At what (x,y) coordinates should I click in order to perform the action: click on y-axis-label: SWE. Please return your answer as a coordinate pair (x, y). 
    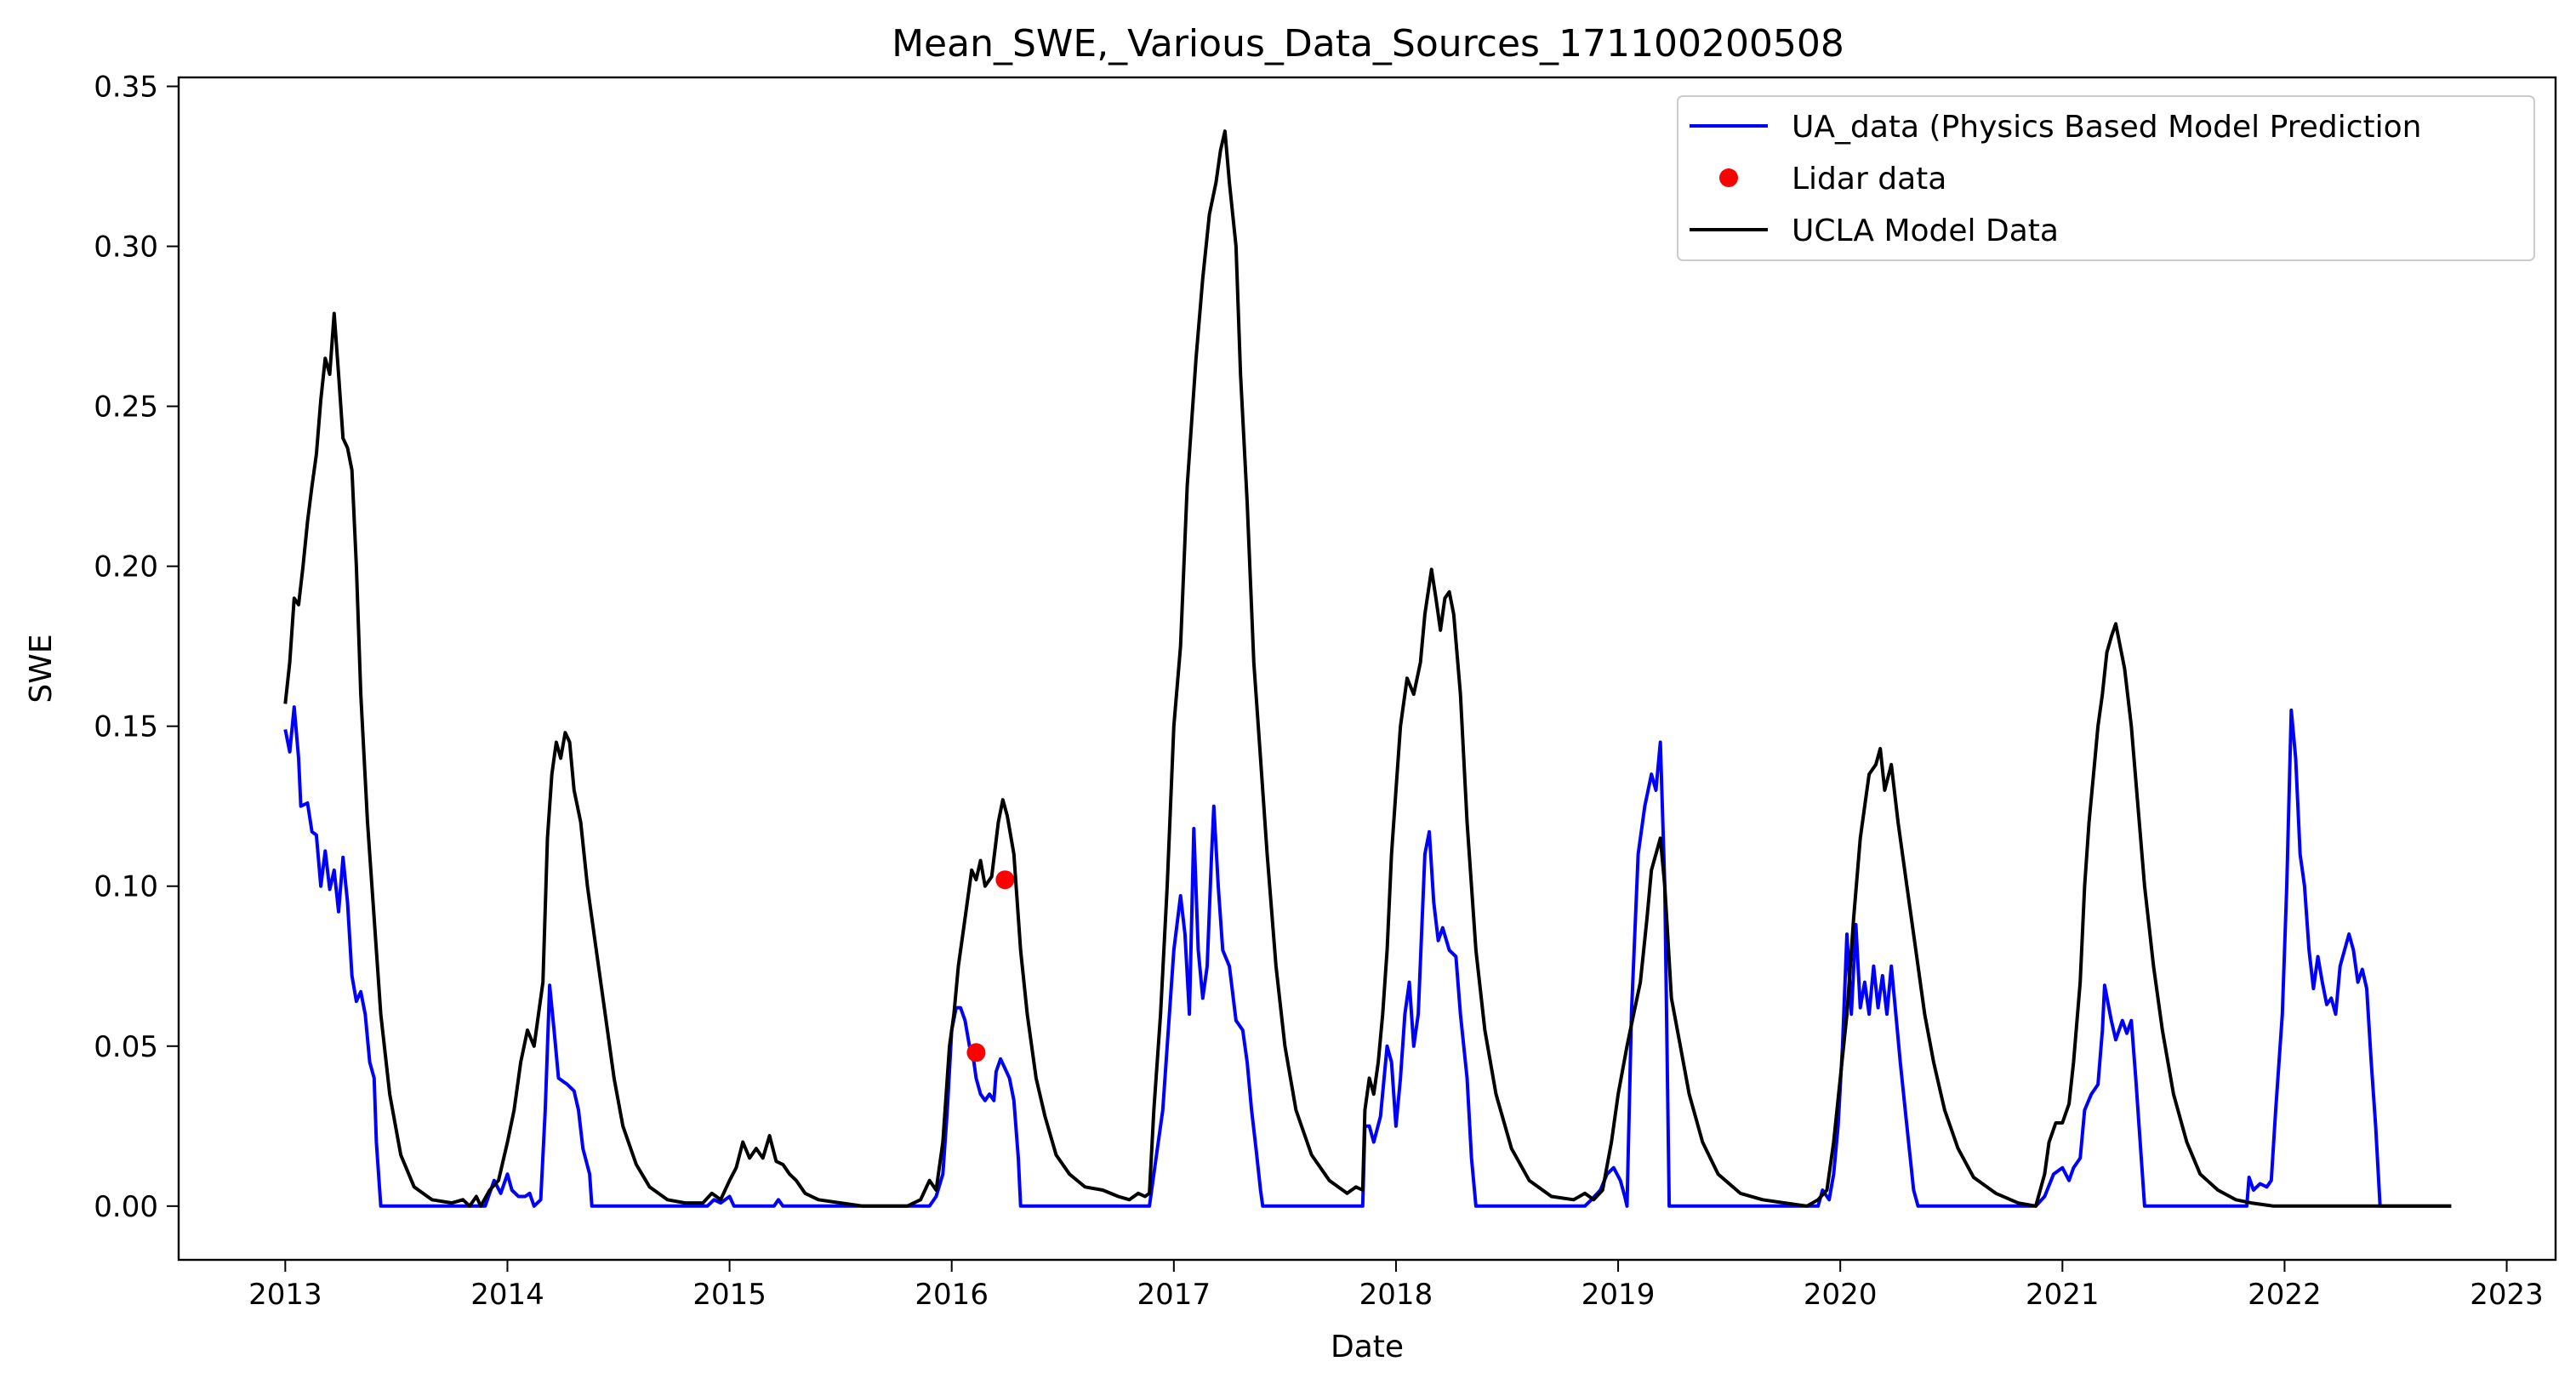
    Looking at the image, I should click on (41, 668).